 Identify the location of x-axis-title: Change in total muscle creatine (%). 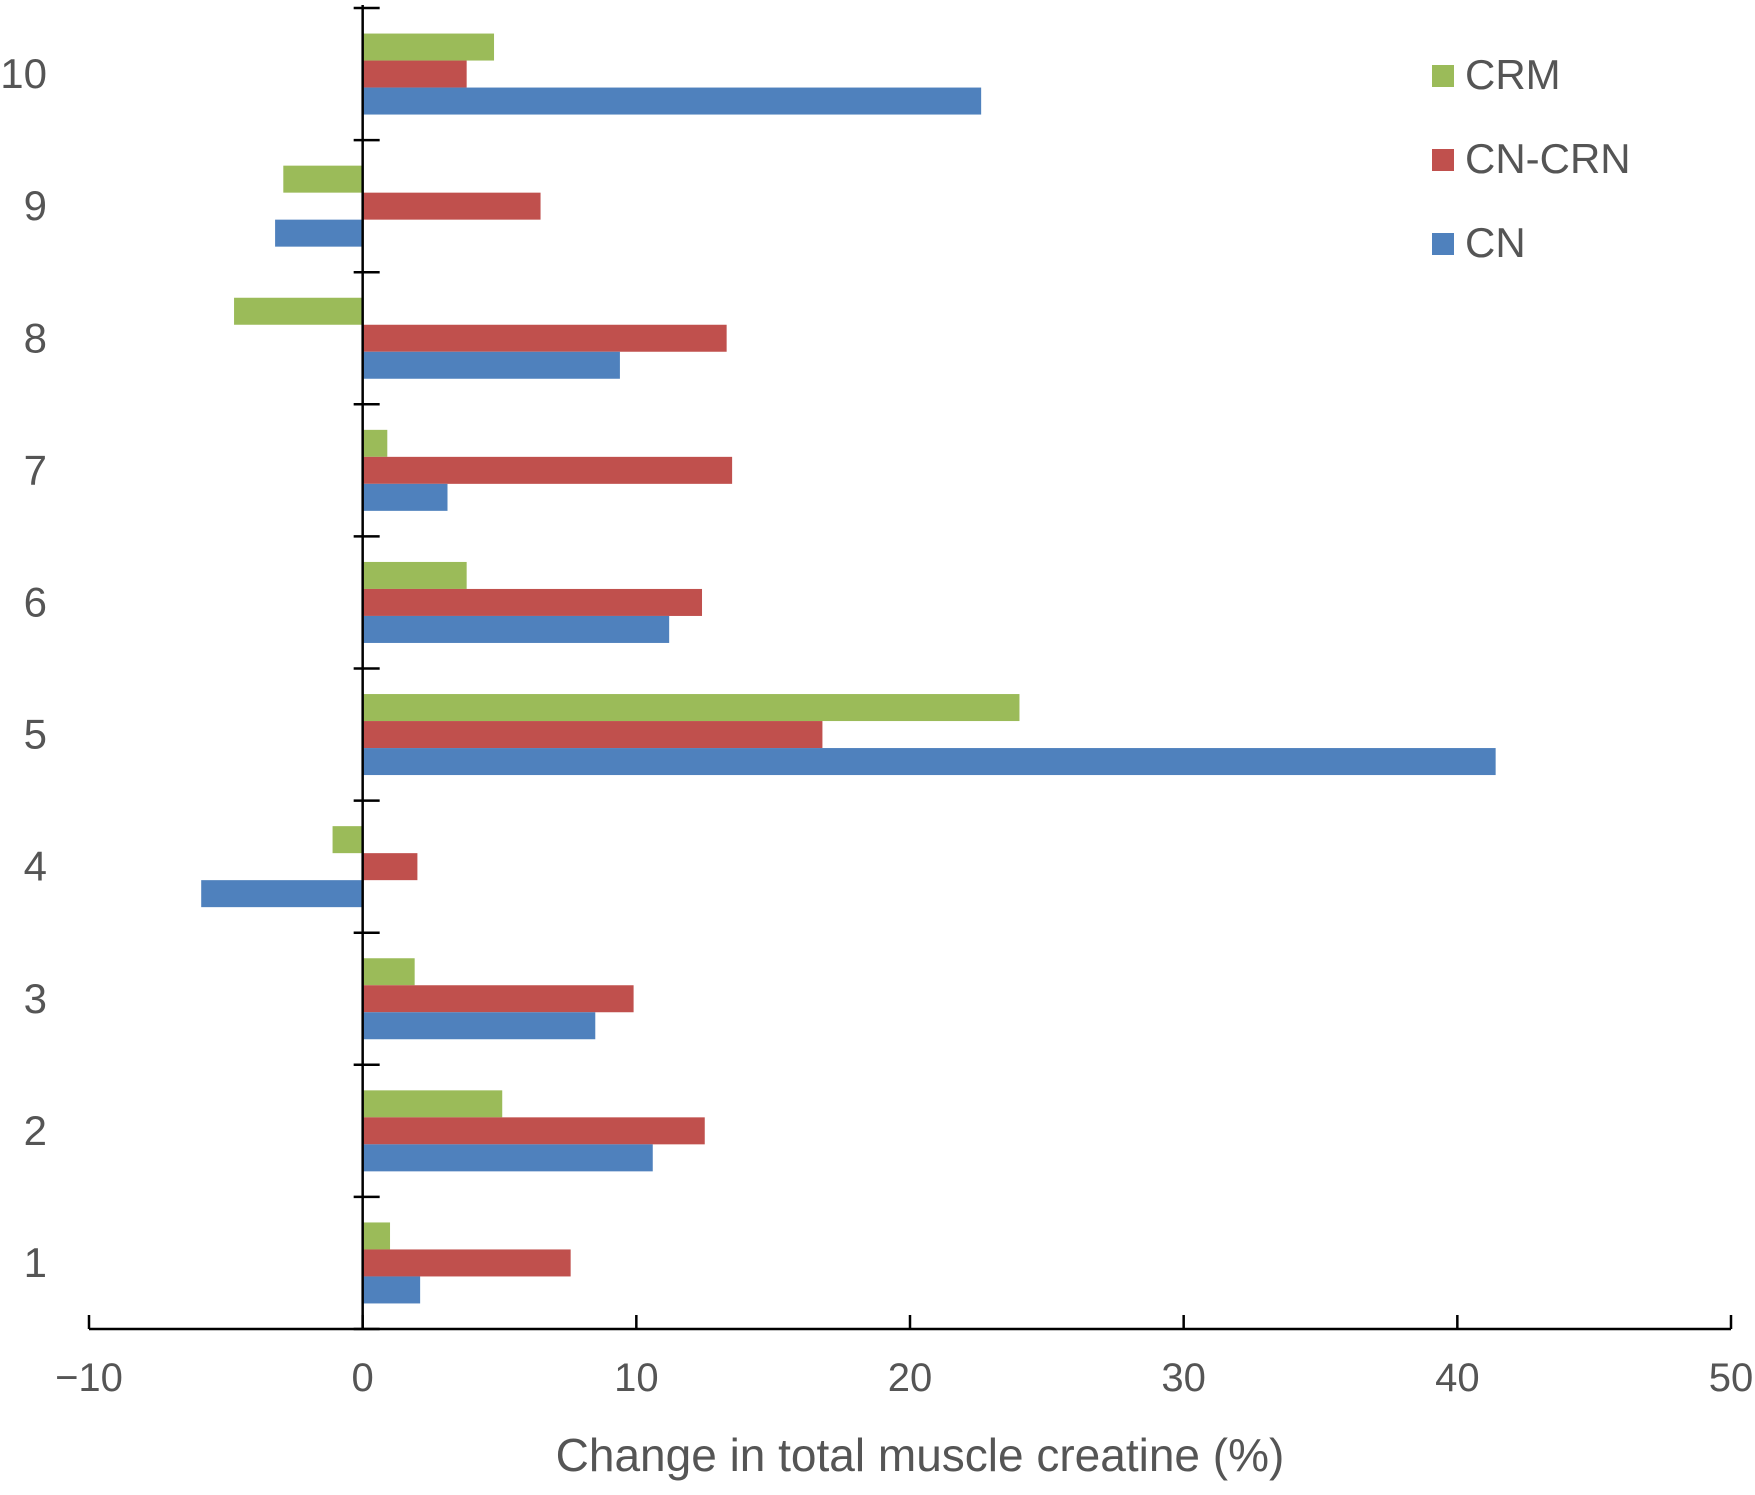
(920, 1455).